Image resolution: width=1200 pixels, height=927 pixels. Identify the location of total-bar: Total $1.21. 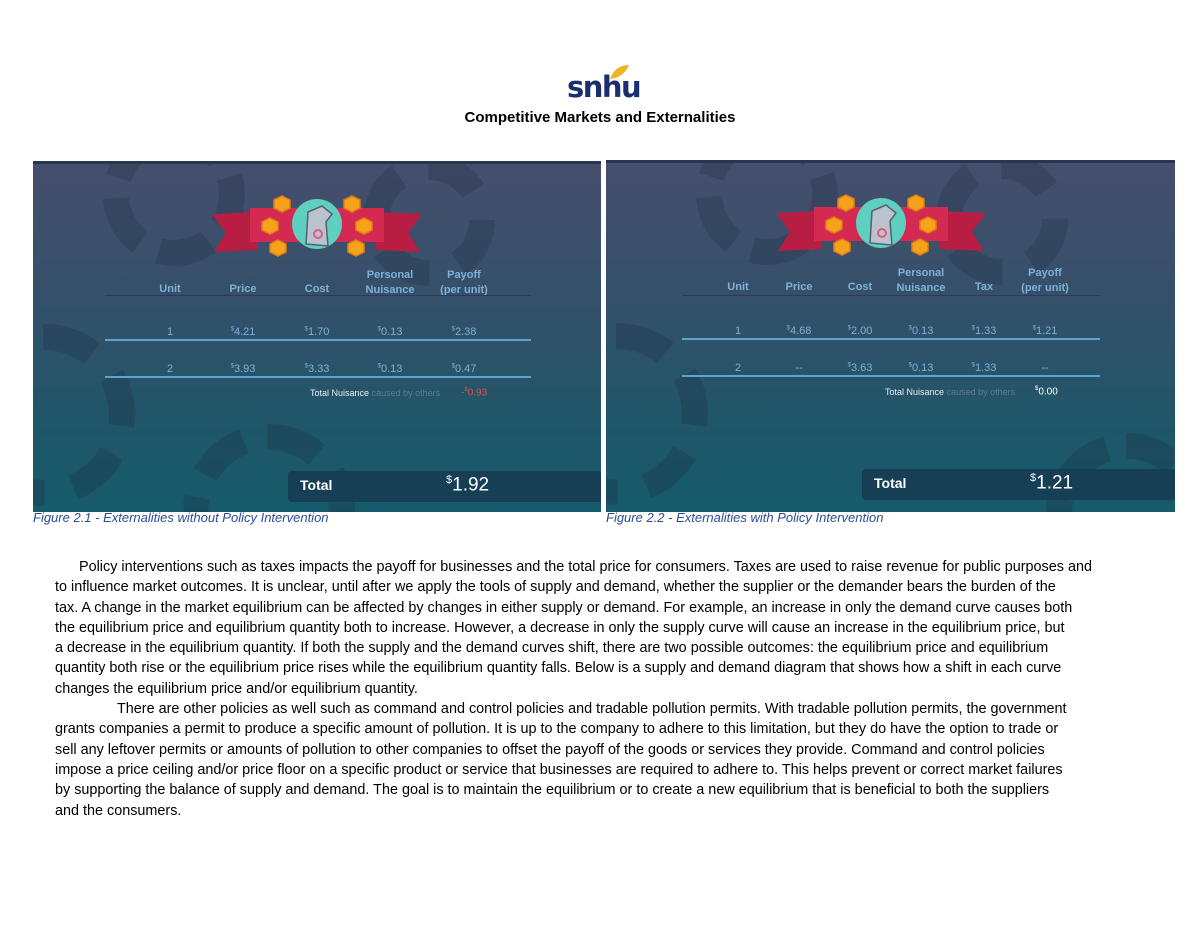
(1018, 484).